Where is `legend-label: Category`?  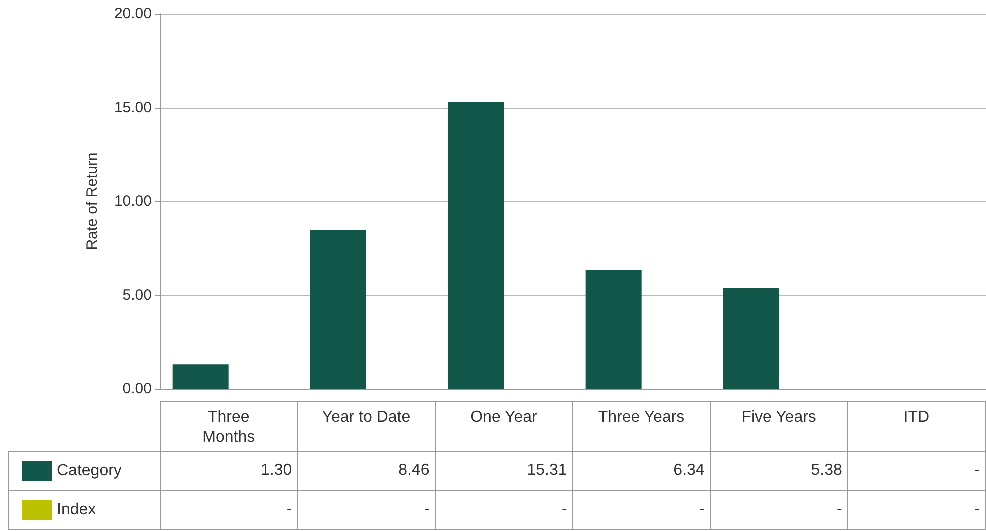
legend-label: Category is located at coordinates (89, 471).